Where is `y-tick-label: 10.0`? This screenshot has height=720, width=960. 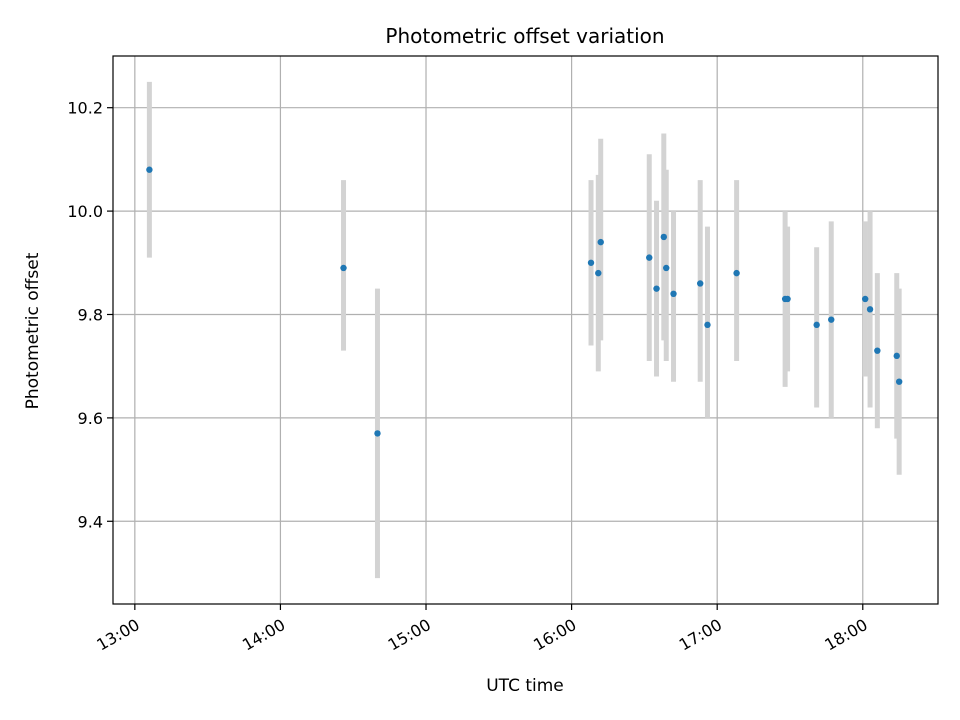 y-tick-label: 10.0 is located at coordinates (85, 211).